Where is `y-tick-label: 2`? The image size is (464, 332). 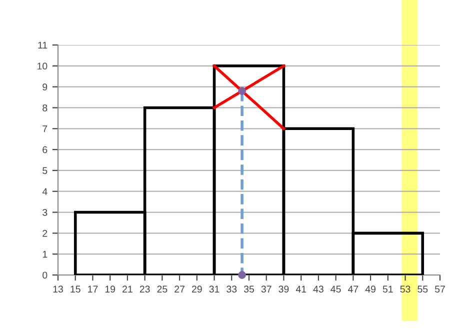
y-tick-label: 2 is located at coordinates (45, 233).